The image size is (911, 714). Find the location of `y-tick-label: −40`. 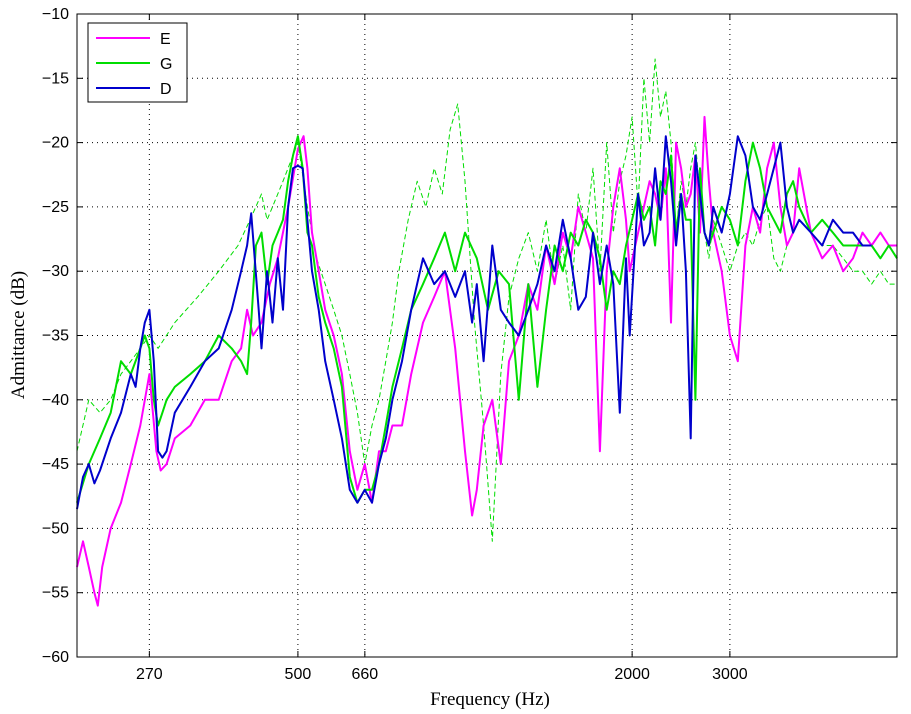

y-tick-label: −40 is located at coordinates (55, 400).